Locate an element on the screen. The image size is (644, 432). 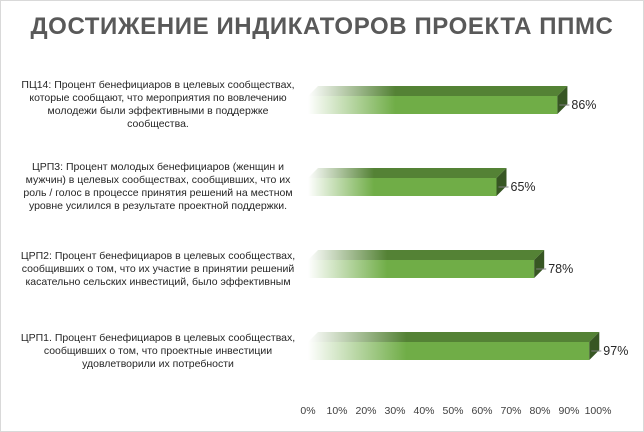
x-tick-label: 20% is located at coordinates (365, 411).